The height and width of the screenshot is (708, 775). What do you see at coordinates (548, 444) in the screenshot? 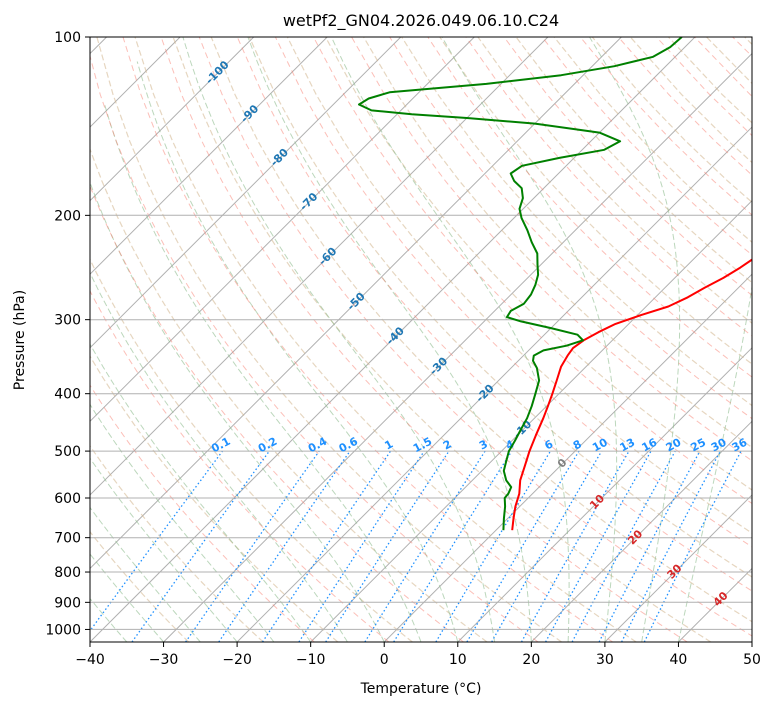
I see `mixing-ratio-label: 6` at bounding box center [548, 444].